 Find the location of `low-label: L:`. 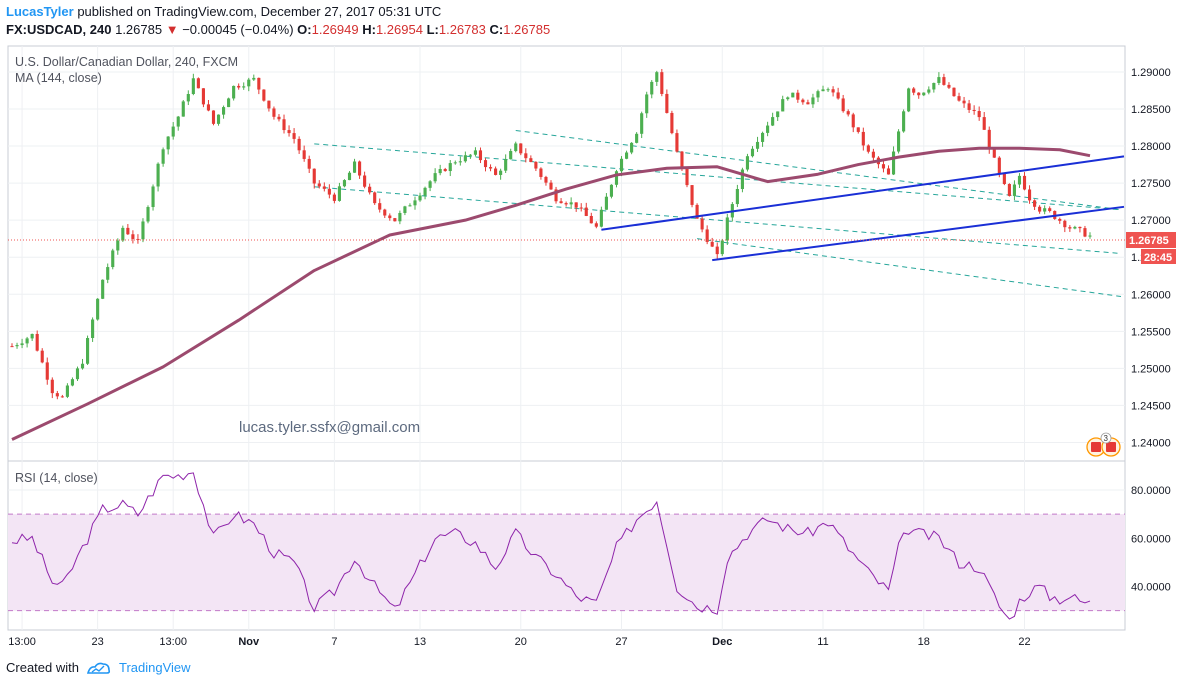

low-label: L: is located at coordinates (432, 29).